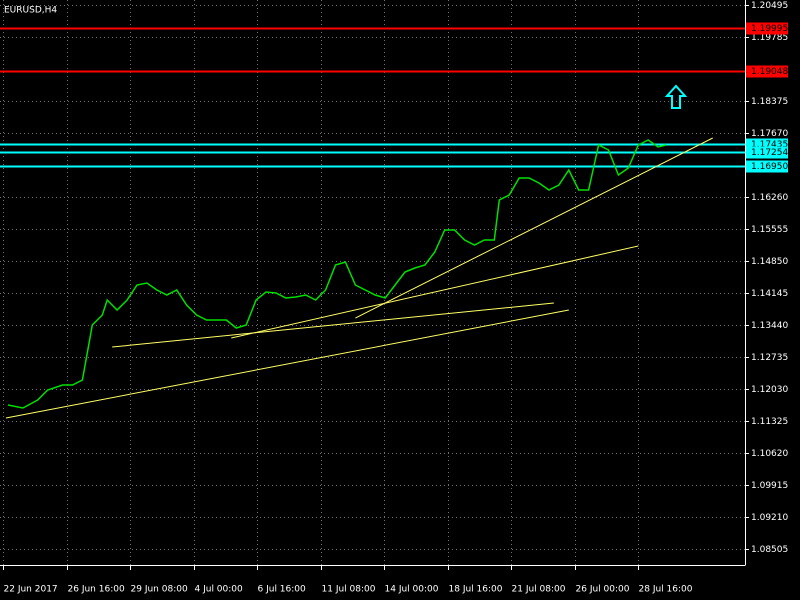 This screenshot has height=600, width=800. What do you see at coordinates (769, 167) in the screenshot?
I see `price-level-label: 1.16950` at bounding box center [769, 167].